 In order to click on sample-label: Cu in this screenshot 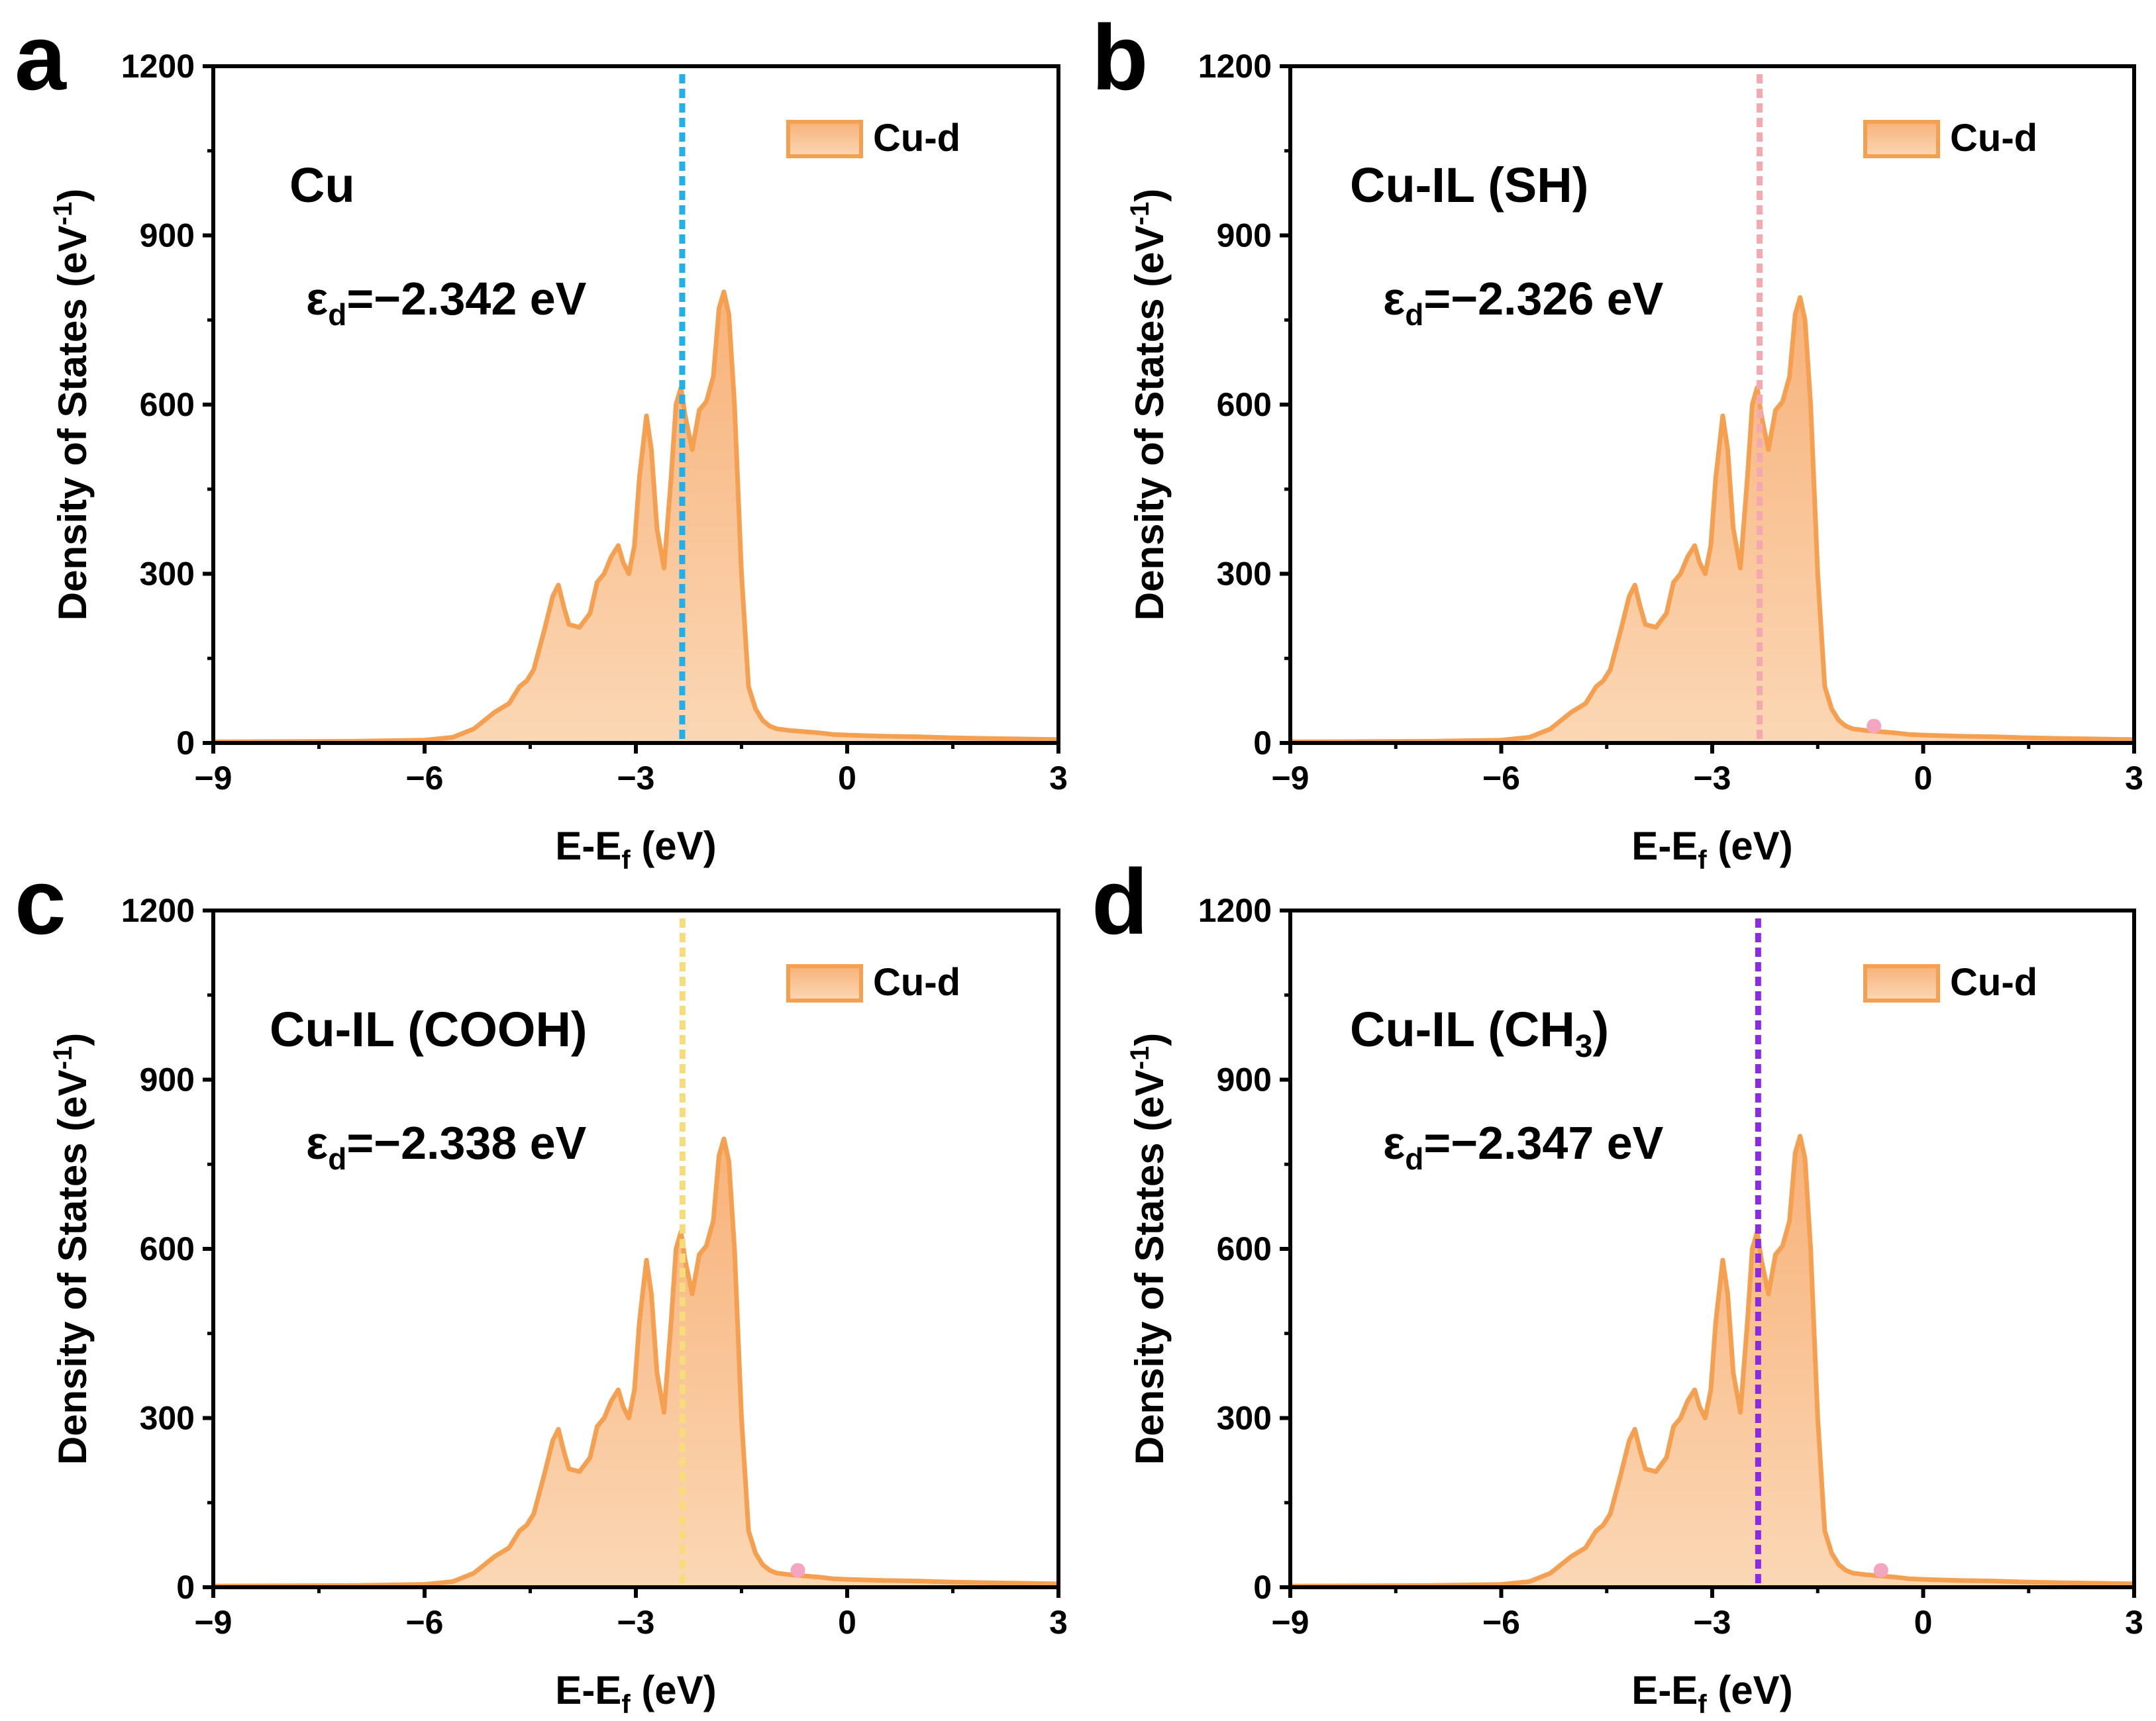, I will do `click(322, 185)`.